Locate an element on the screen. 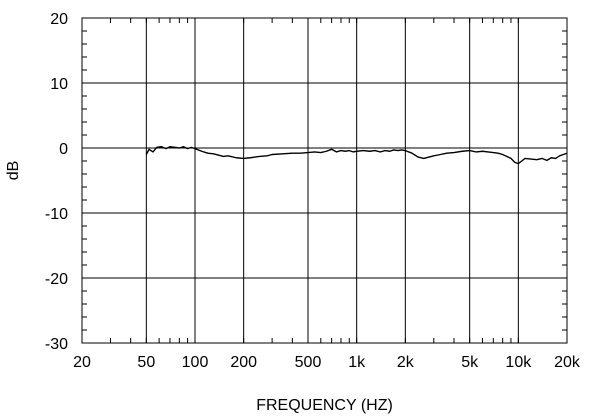 The height and width of the screenshot is (420, 600). response-curve is located at coordinates (356, 155).